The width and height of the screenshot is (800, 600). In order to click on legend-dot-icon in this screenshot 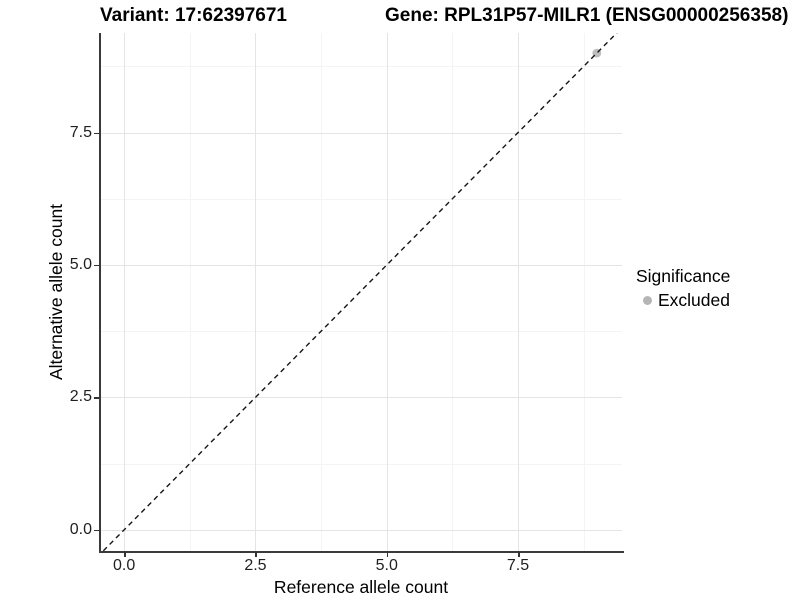, I will do `click(647, 300)`.